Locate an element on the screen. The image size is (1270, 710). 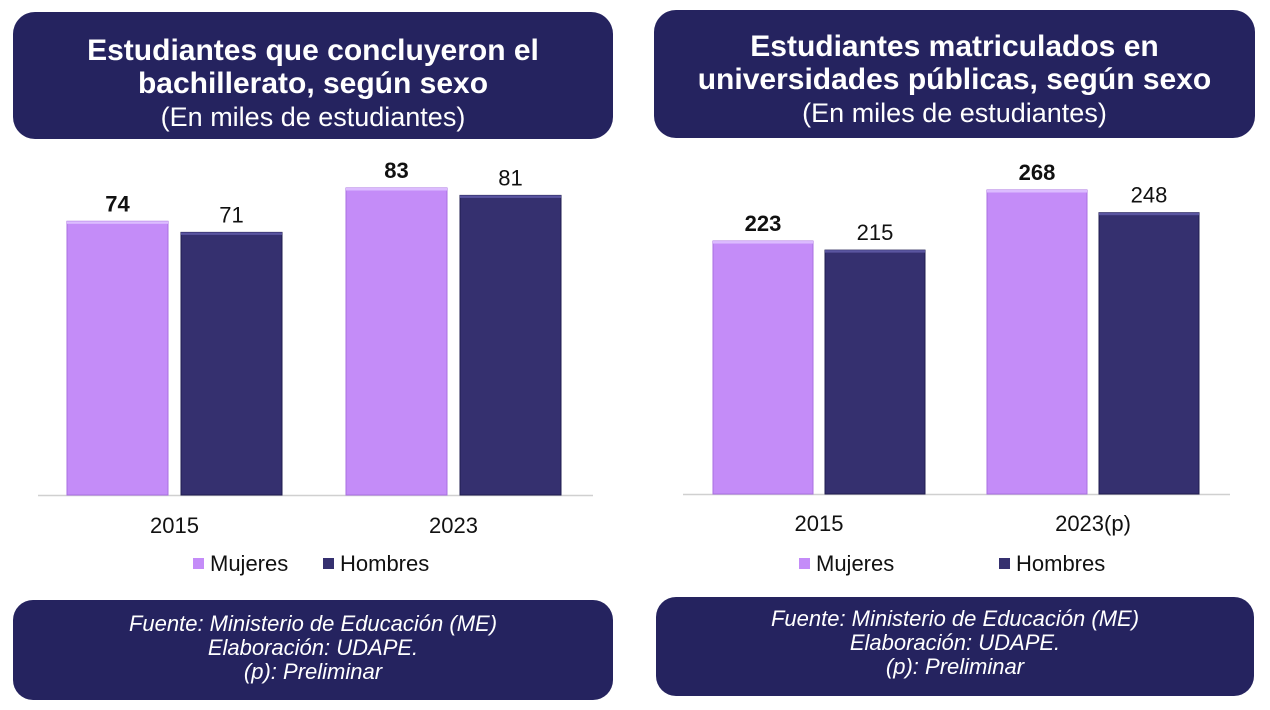
chart-title-line1: Estudiantes que concluyeron el is located at coordinates (313, 50).